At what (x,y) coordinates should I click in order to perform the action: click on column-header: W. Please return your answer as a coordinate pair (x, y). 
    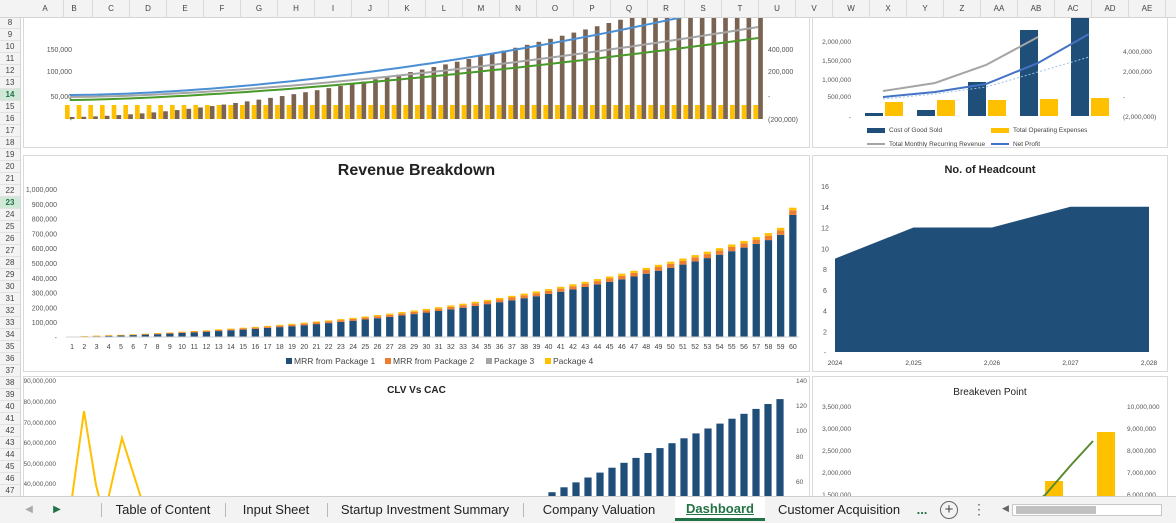
    Looking at the image, I should click on (851, 9).